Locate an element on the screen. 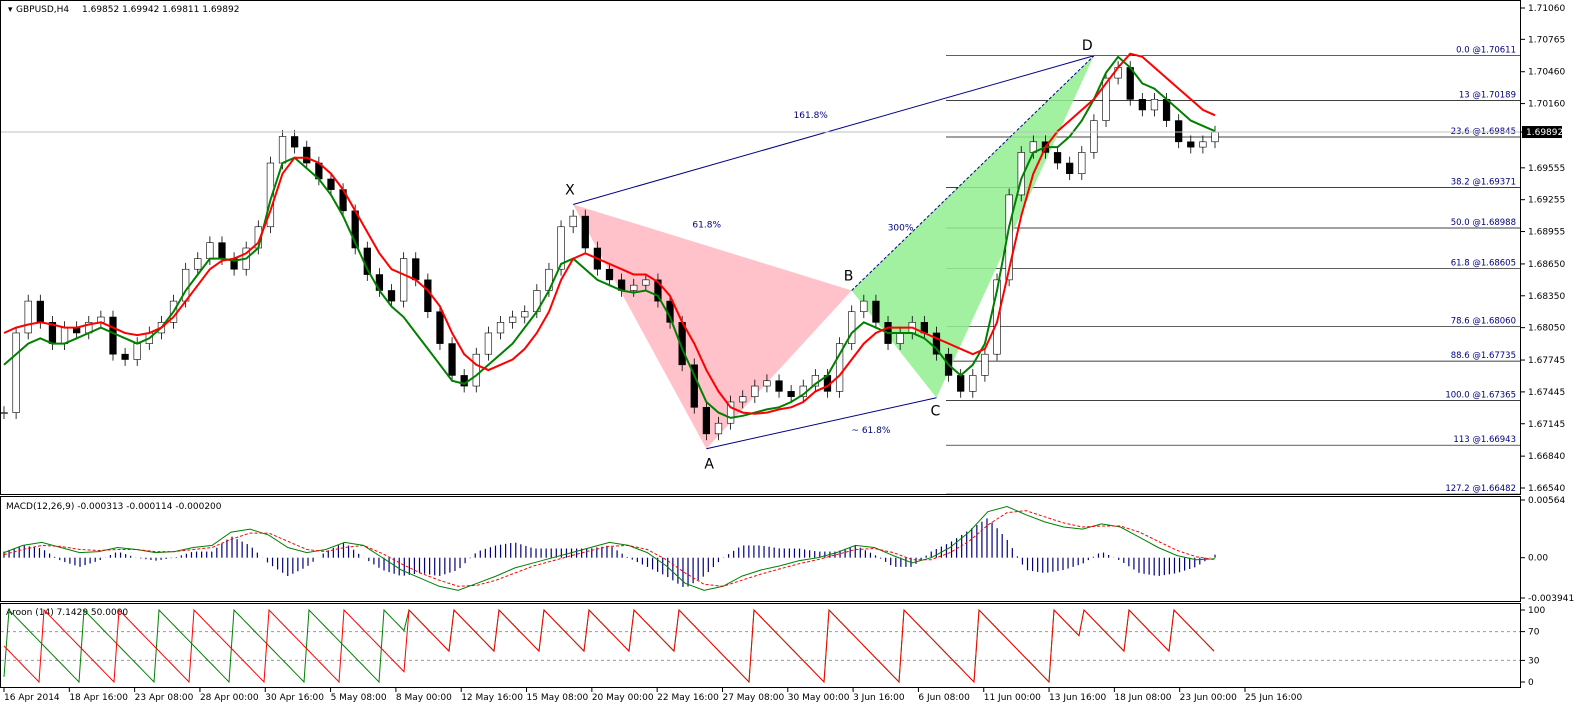 Image resolution: width=1596 pixels, height=722 pixels. macd-indicator is located at coordinates (609, 548).